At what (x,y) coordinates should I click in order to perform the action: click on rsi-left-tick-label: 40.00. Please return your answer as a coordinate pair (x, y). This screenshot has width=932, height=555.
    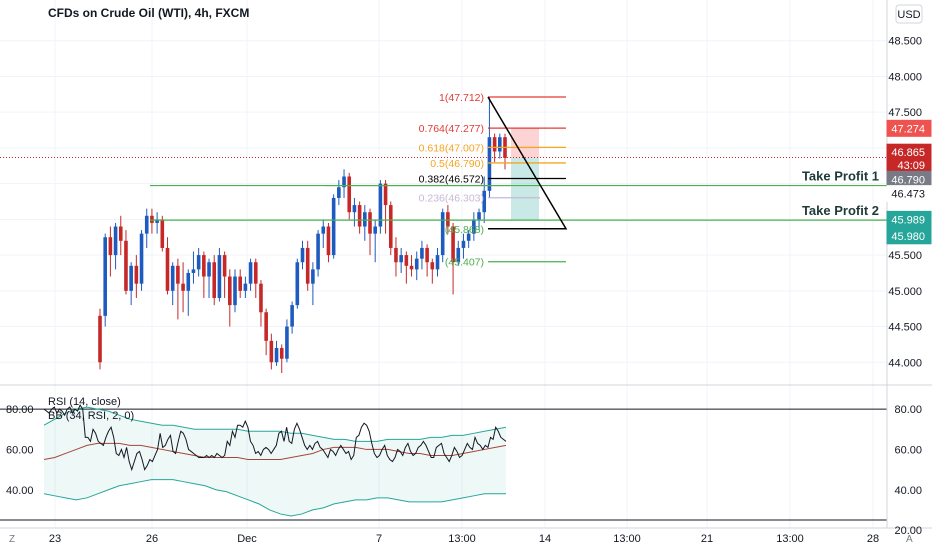
    Looking at the image, I should click on (20, 491).